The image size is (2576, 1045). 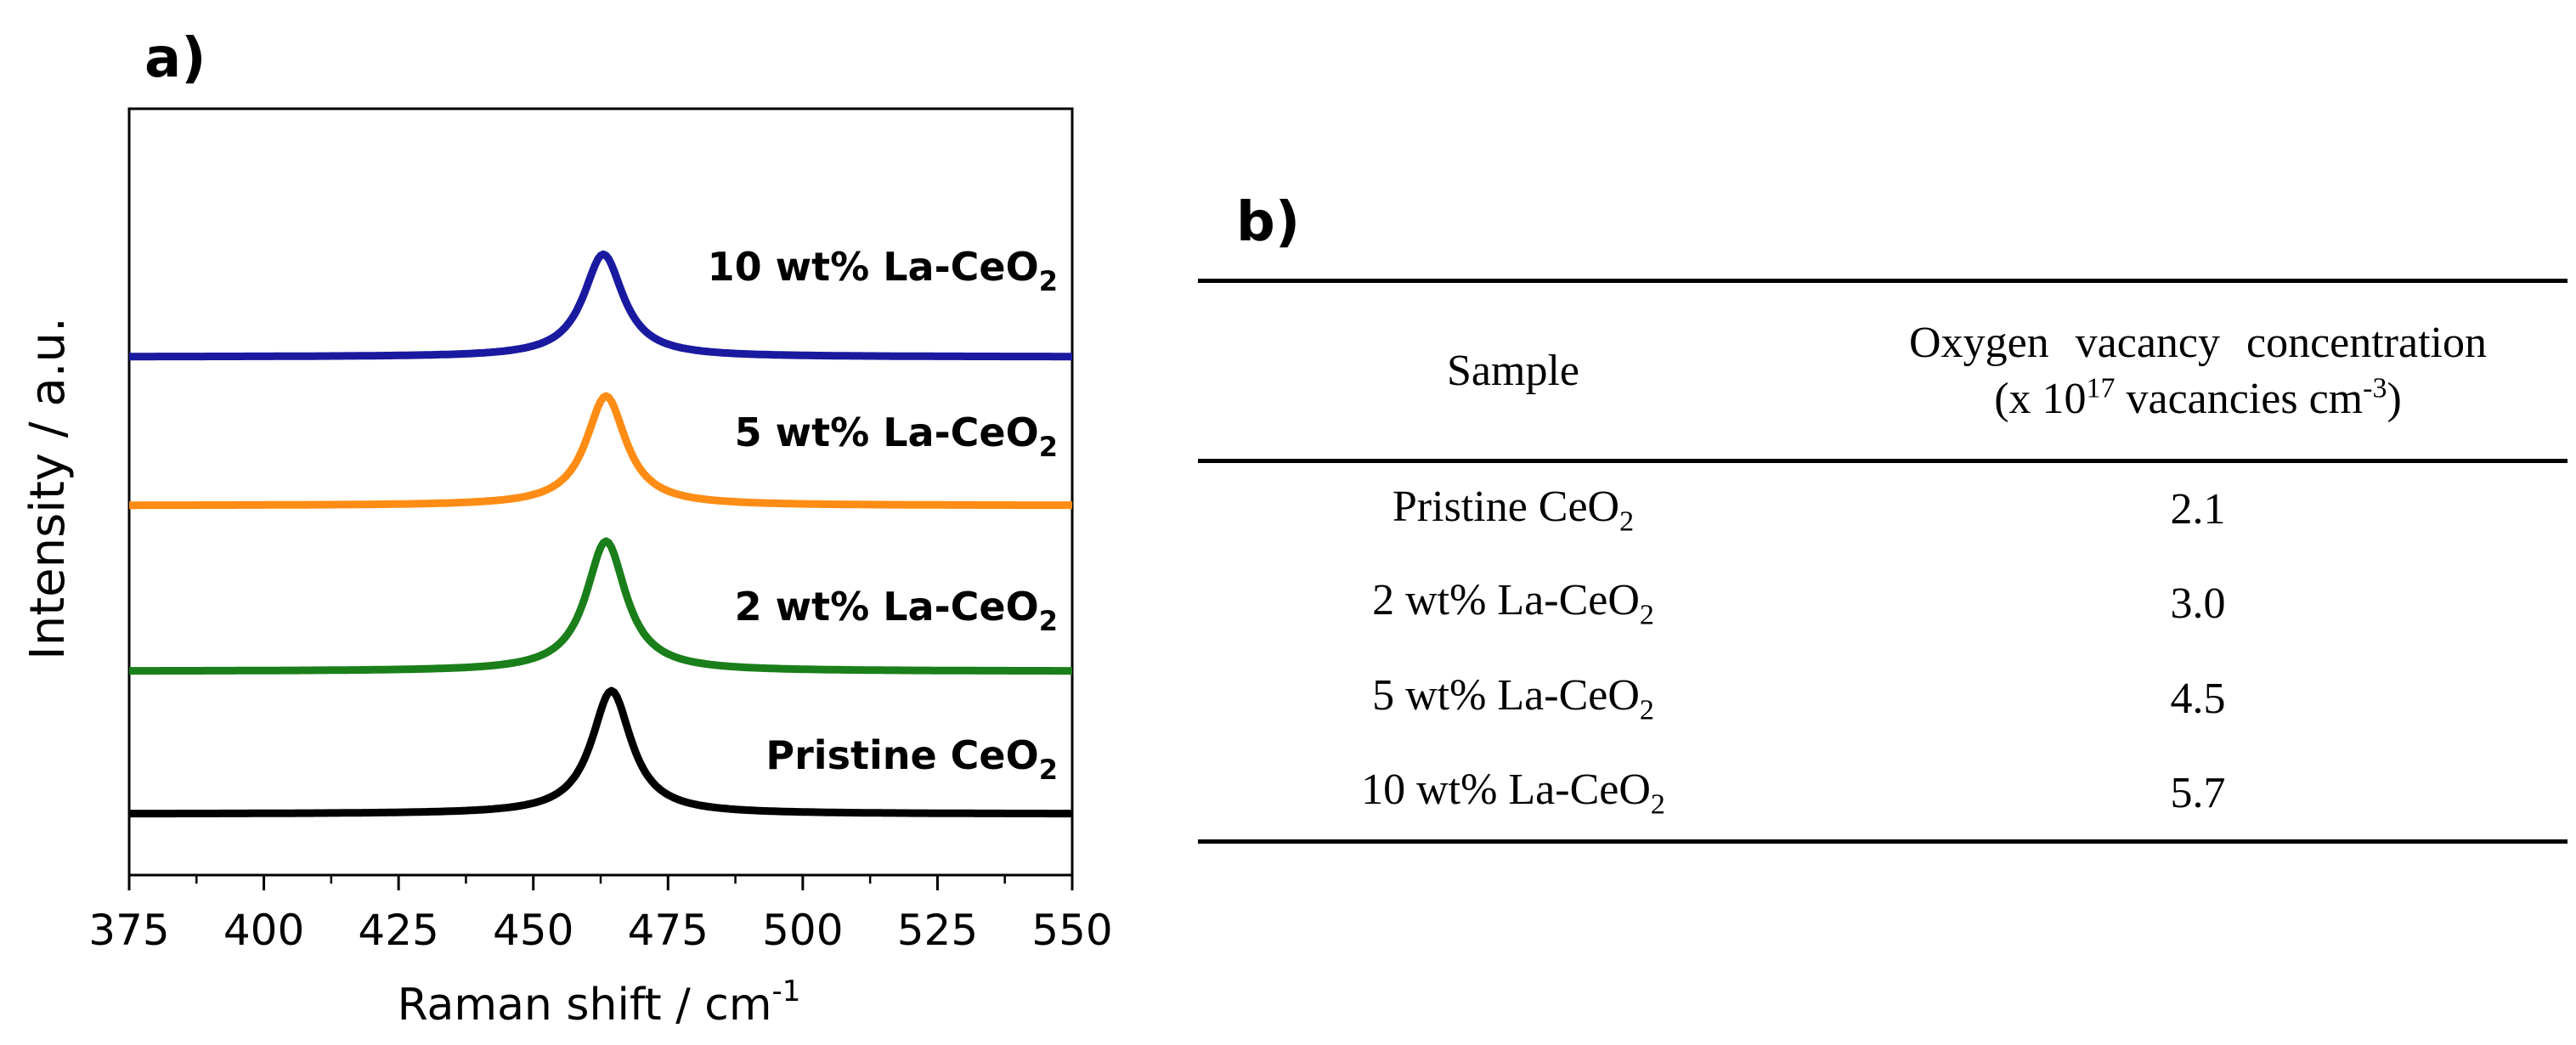 I want to click on header-concentration-line2: (x 1017 vacancies cm-3), so click(x=2198, y=397).